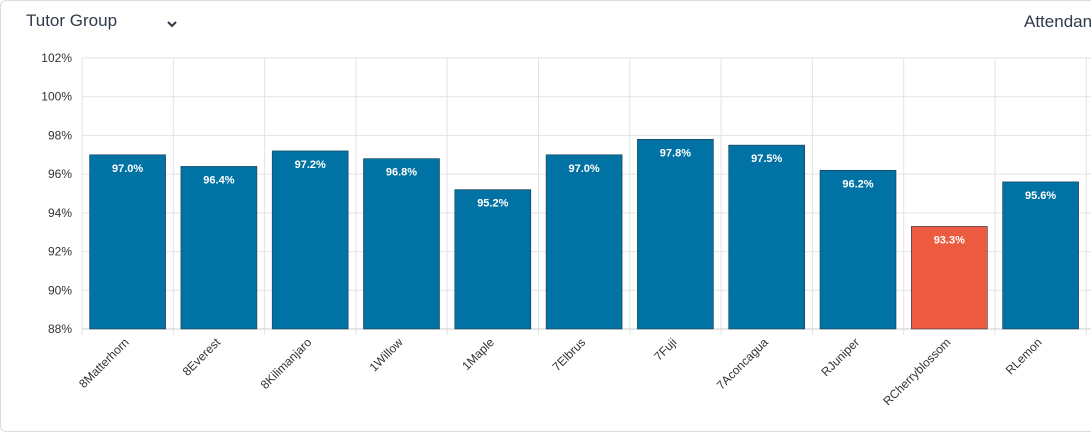  Describe the element at coordinates (60, 252) in the screenshot. I see `y-tick-label: 92%` at that location.